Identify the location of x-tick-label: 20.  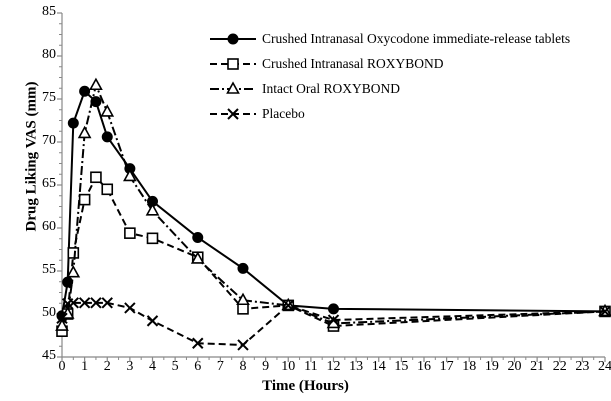
(514, 366).